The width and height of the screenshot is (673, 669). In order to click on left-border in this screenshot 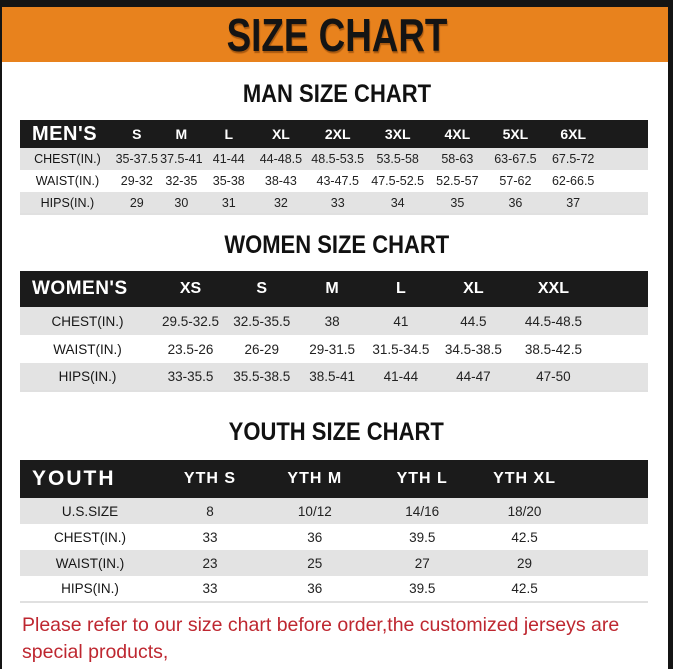, I will do `click(1, 334)`.